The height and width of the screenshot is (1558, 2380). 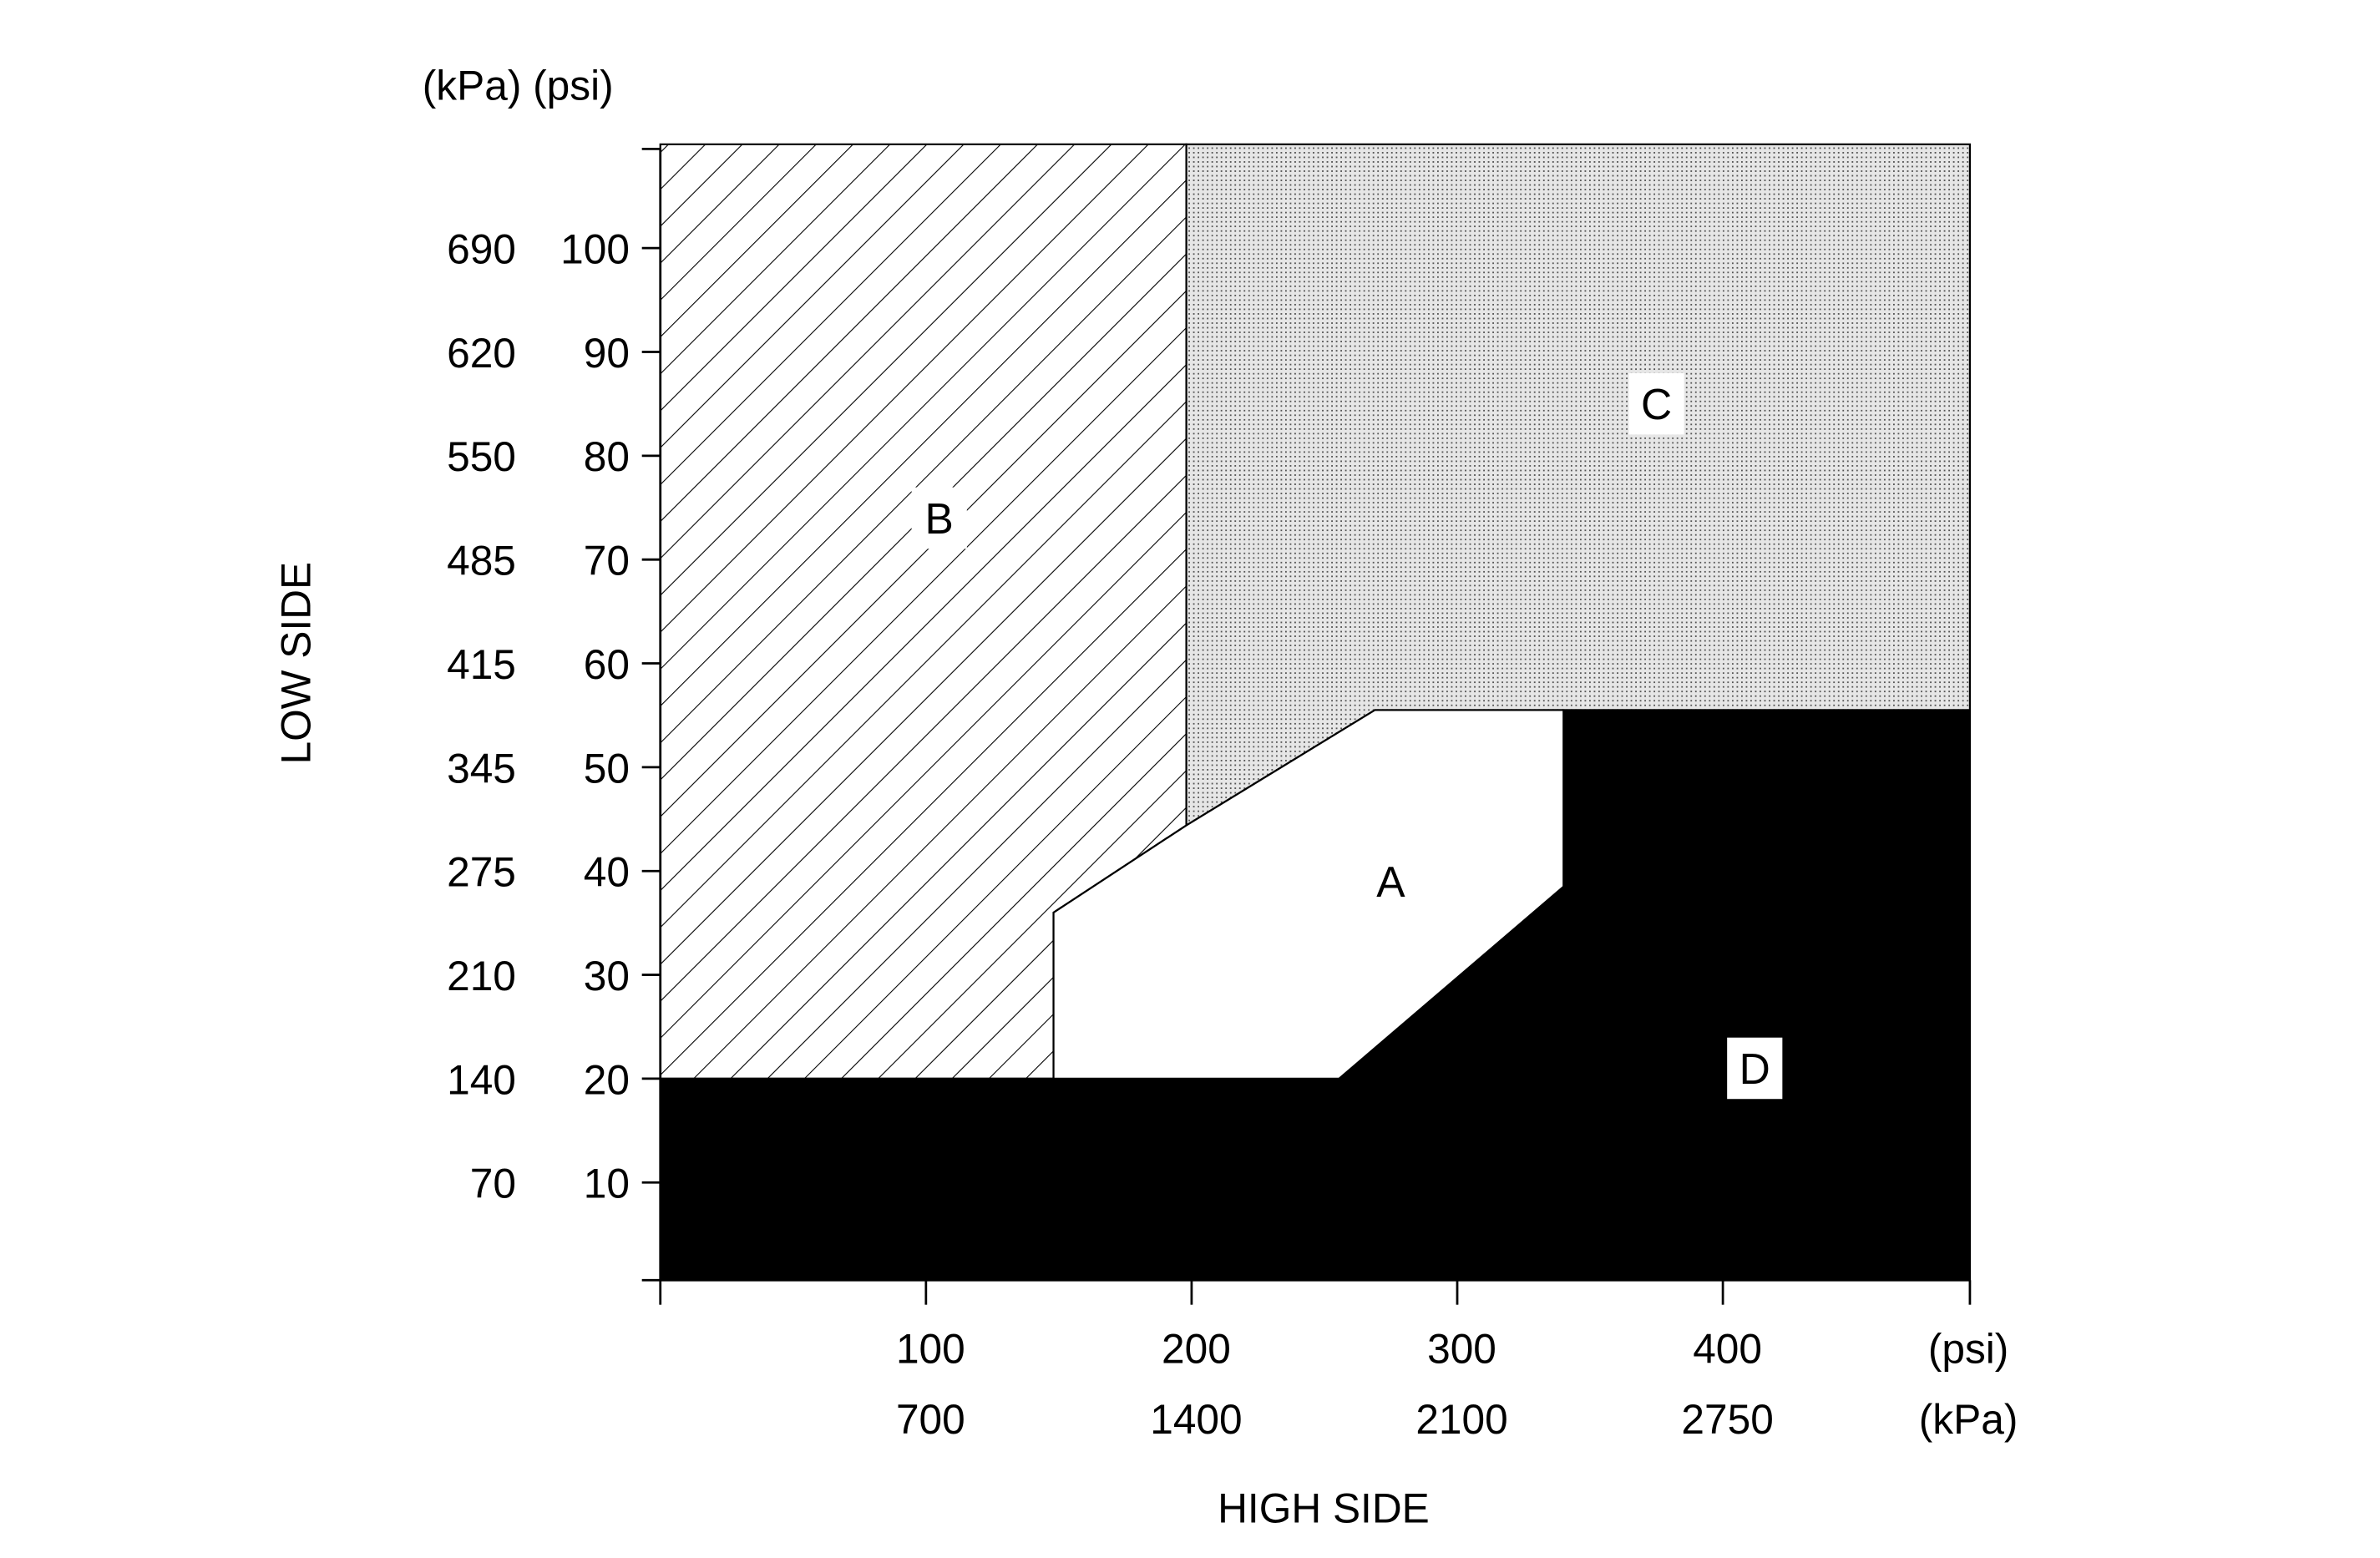 I want to click on y-tick-label-psi: 50, so click(x=607, y=769).